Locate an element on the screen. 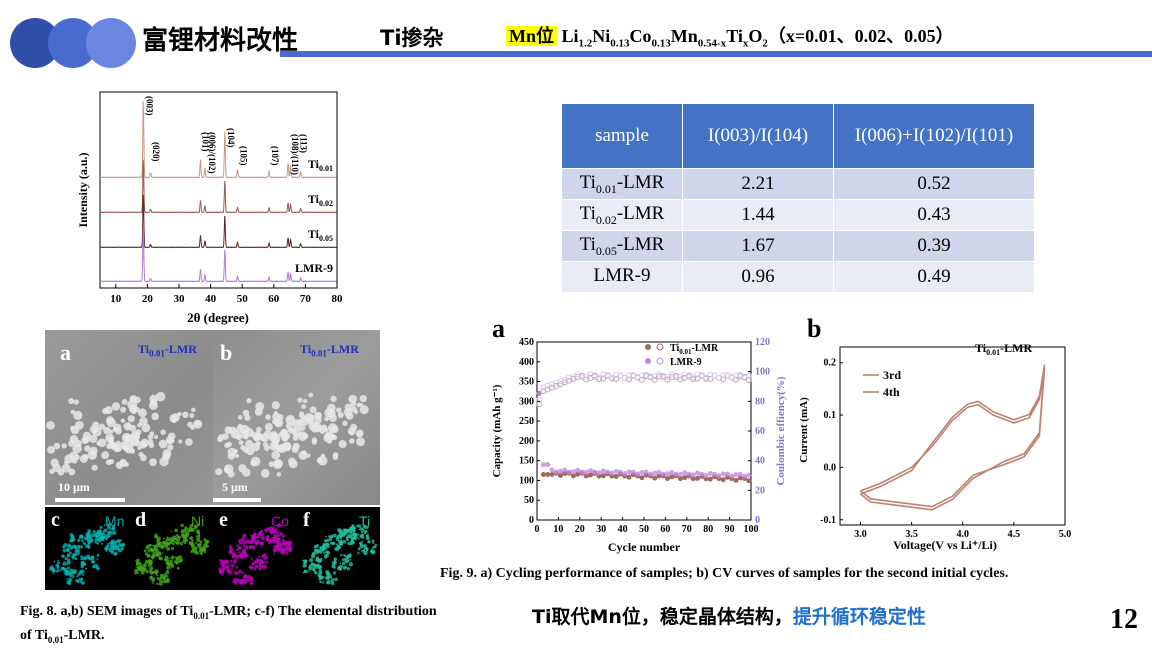 The image size is (1152, 650). cycling-xtick: 30 is located at coordinates (601, 529).